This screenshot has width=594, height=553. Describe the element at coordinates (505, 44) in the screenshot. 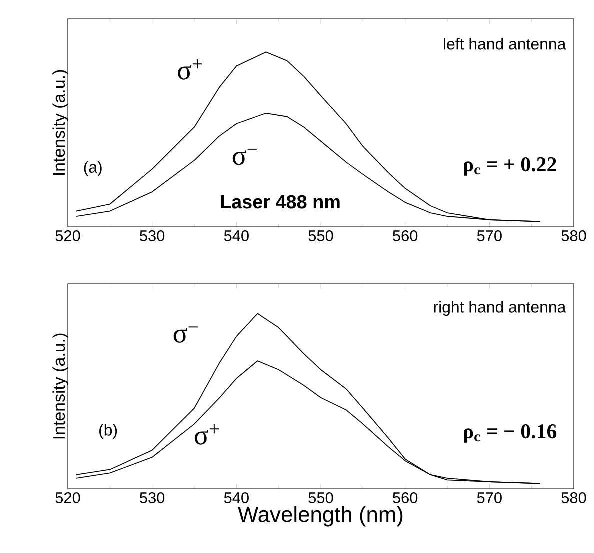

I see `text: left hand antenna` at that location.